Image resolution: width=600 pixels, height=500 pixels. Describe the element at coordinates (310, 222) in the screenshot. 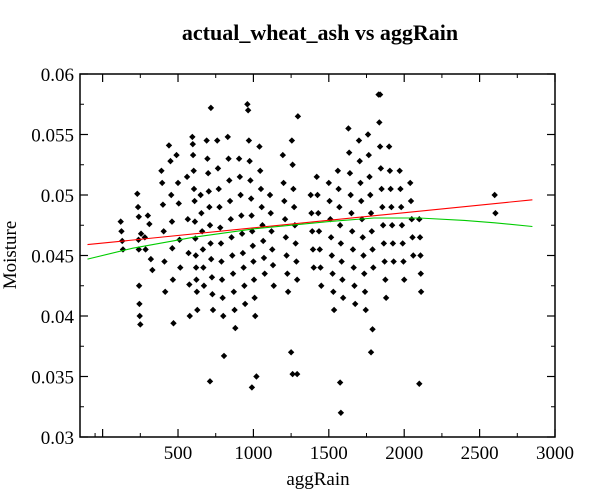

I see `linear-fit-line` at that location.